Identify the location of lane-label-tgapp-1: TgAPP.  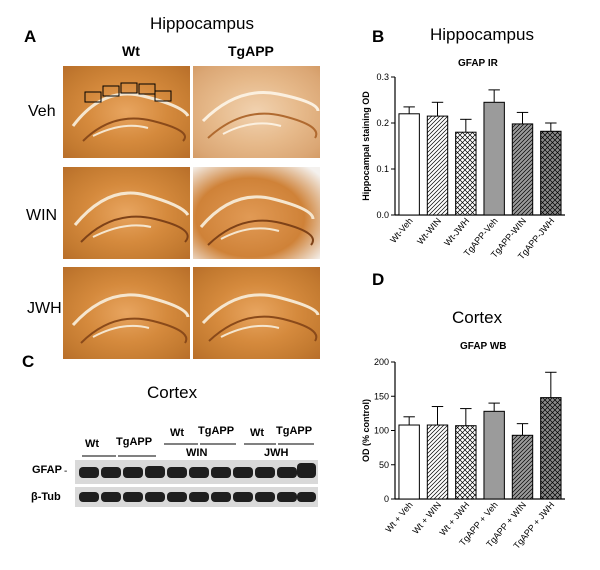
(134, 442).